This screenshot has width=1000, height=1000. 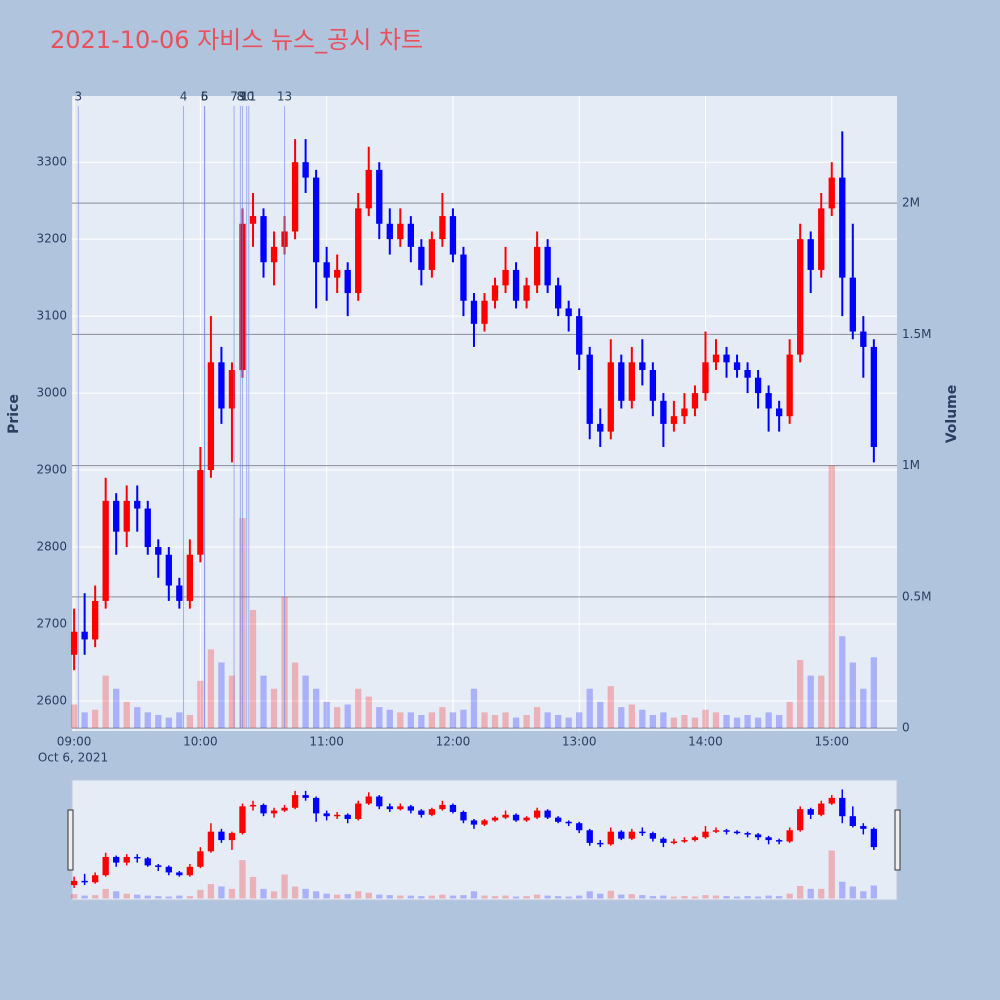 I want to click on news-marker-label: 5, so click(x=205, y=97).